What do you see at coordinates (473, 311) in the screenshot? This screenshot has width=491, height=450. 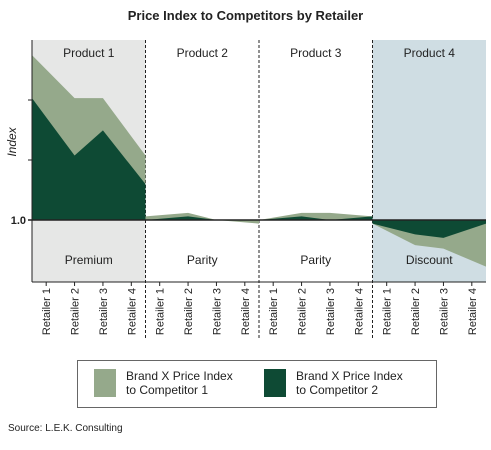 I see `x-tick-label-4-4: Retailer 4` at bounding box center [473, 311].